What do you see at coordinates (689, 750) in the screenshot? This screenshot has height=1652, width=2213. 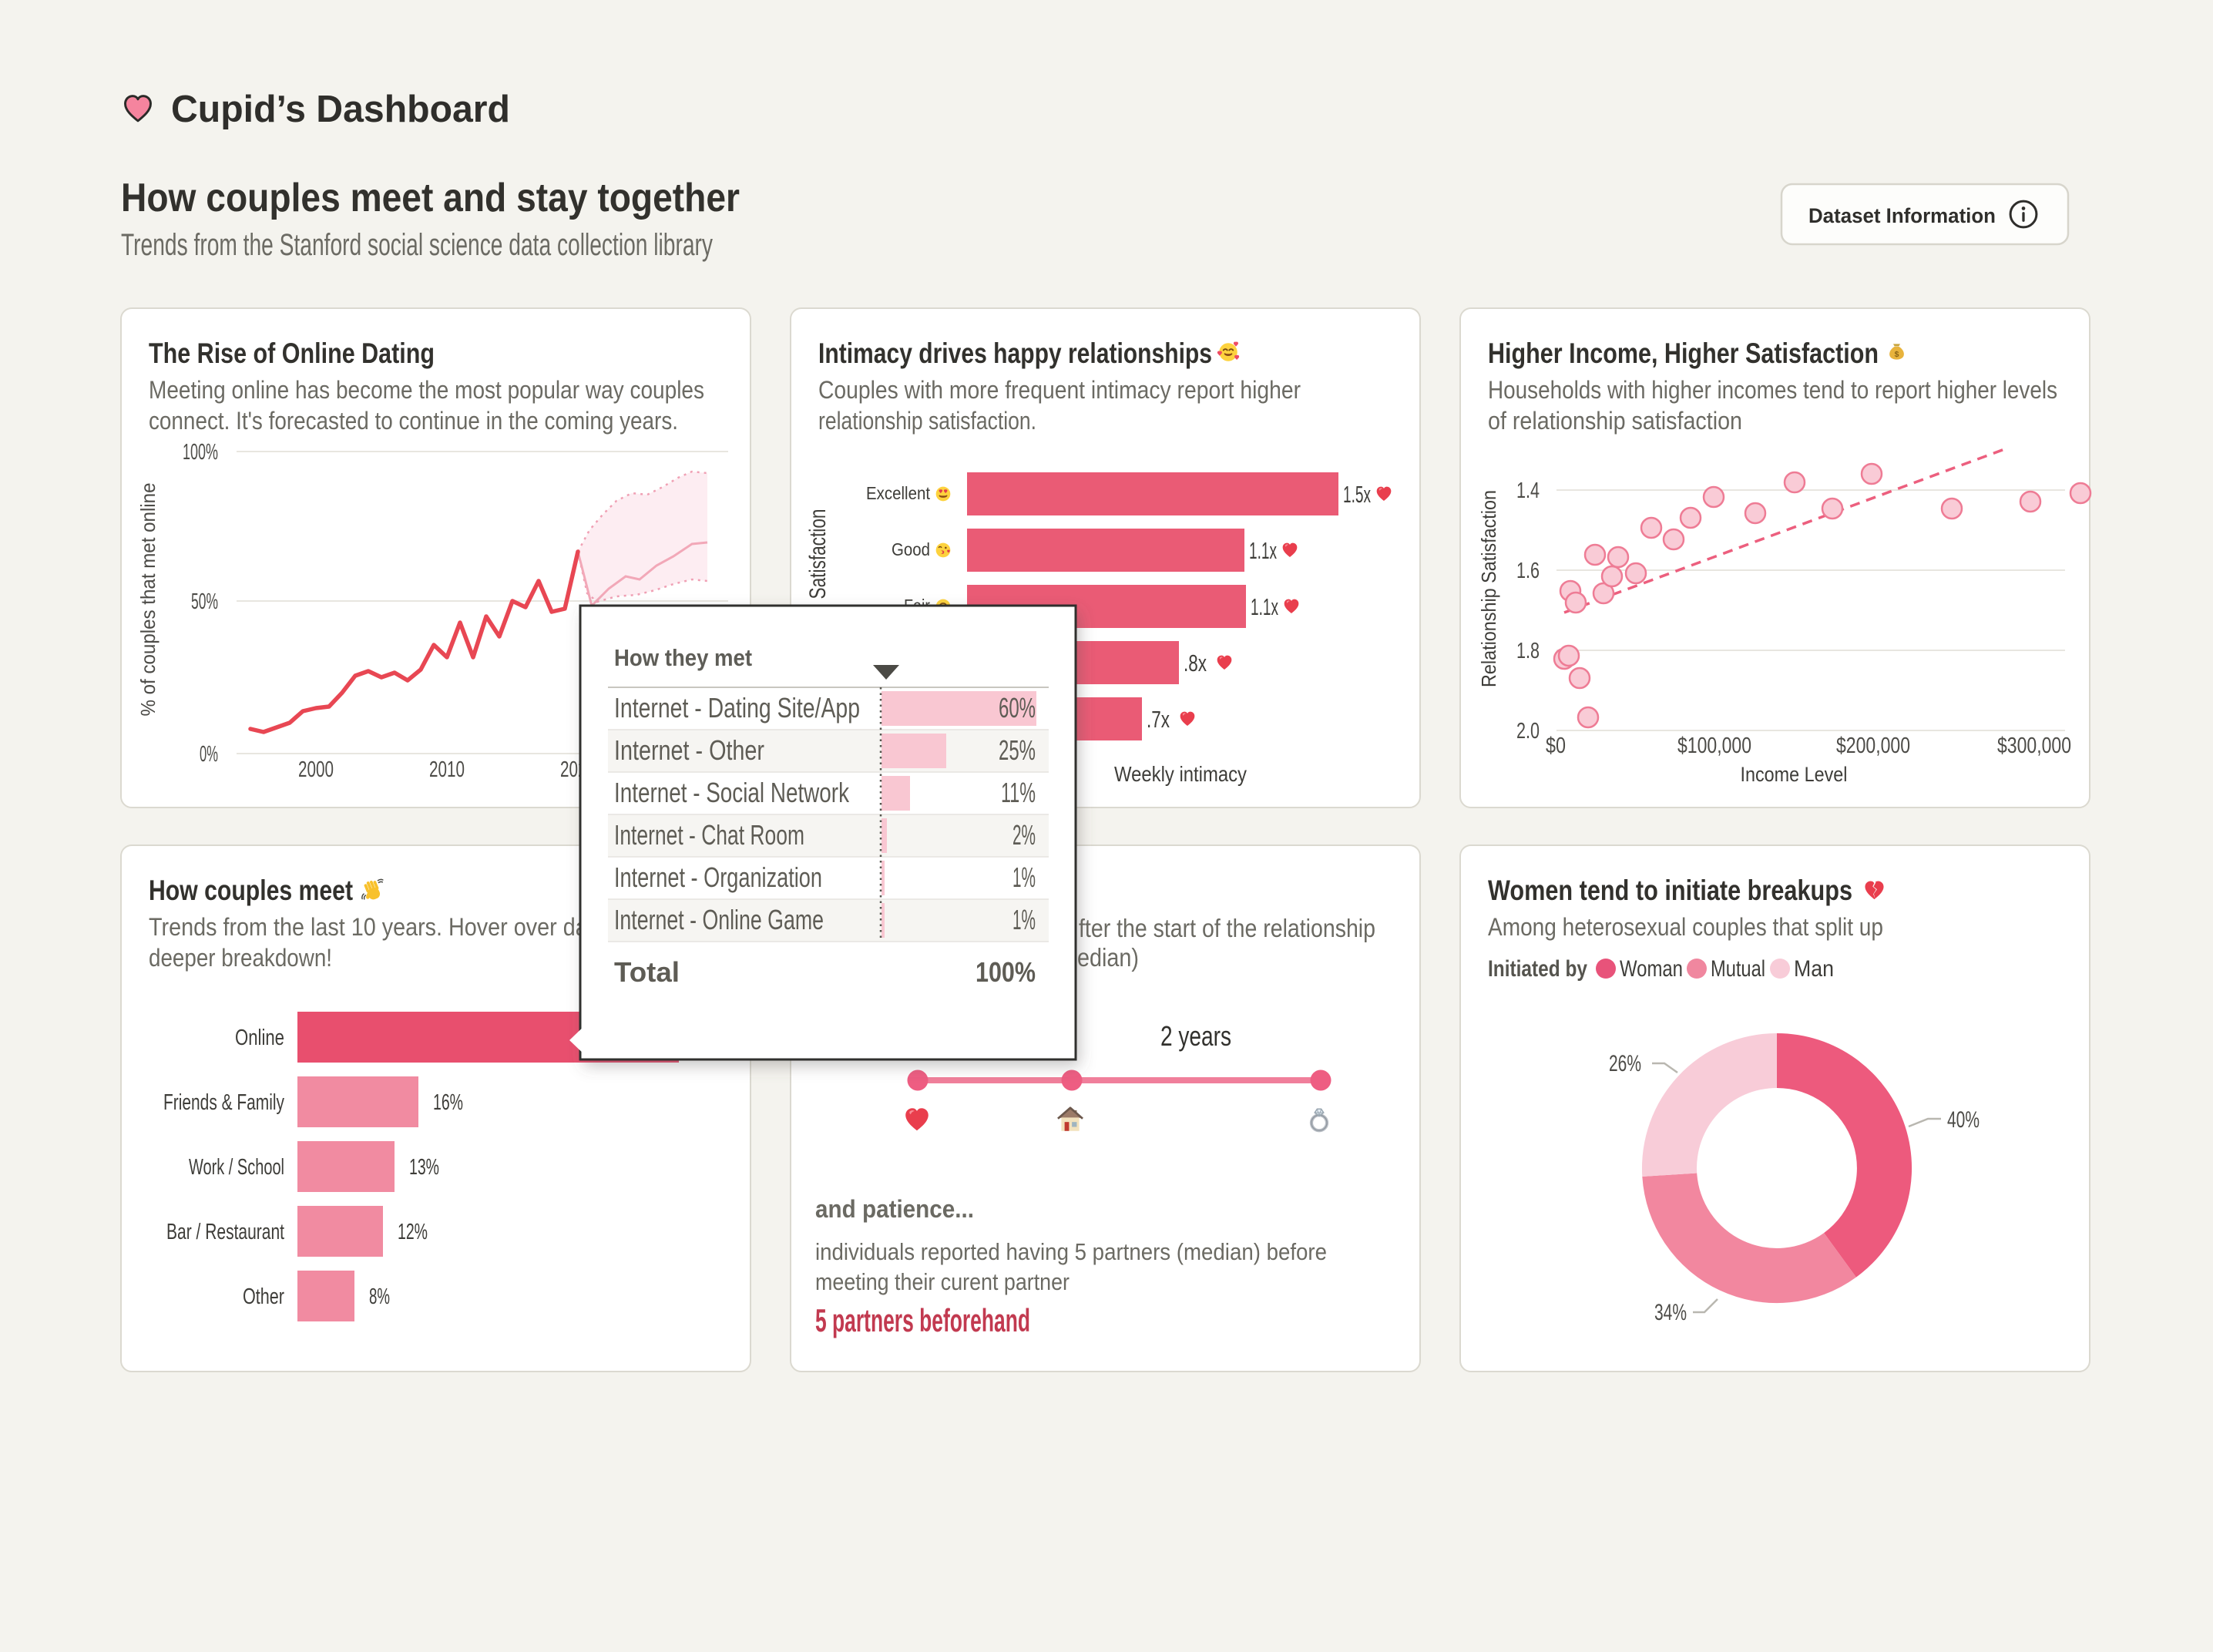 I see `svg-text: Internet - Other` at bounding box center [689, 750].